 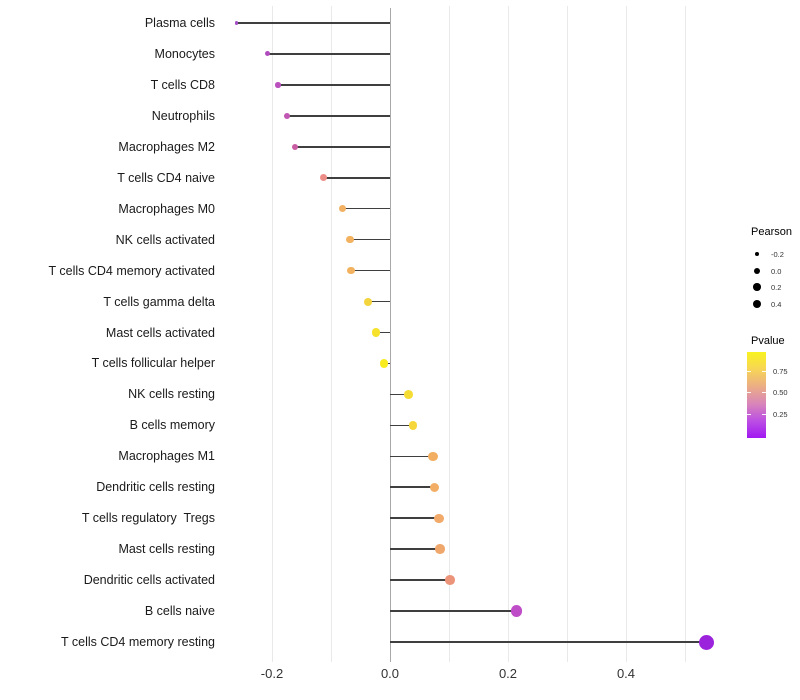 I want to click on category-label: T cells CD8, so click(x=182, y=84).